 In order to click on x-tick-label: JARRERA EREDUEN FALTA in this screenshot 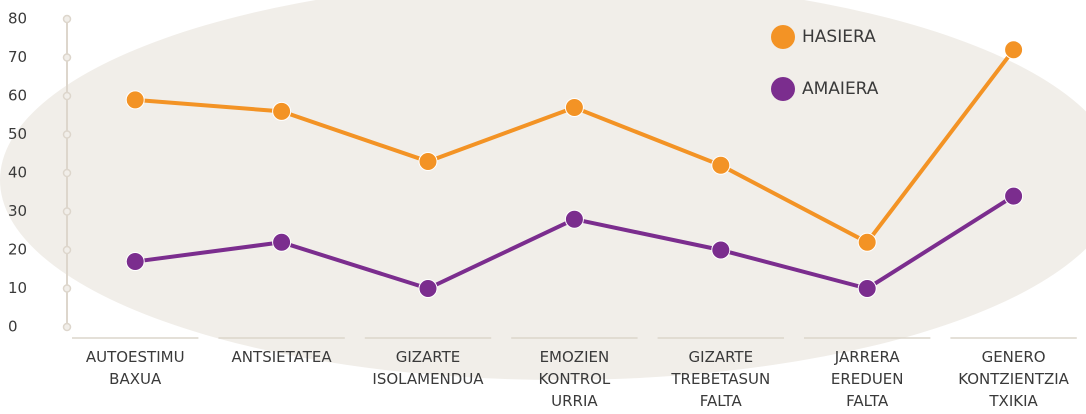, I will do `click(867, 379)`.